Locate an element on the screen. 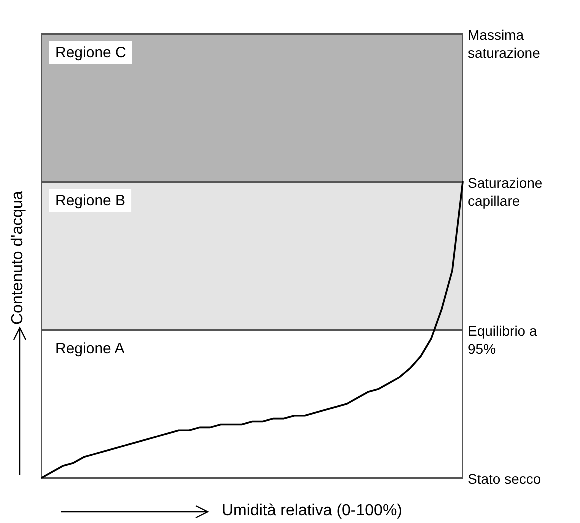  band-label: Regione B is located at coordinates (91, 201).